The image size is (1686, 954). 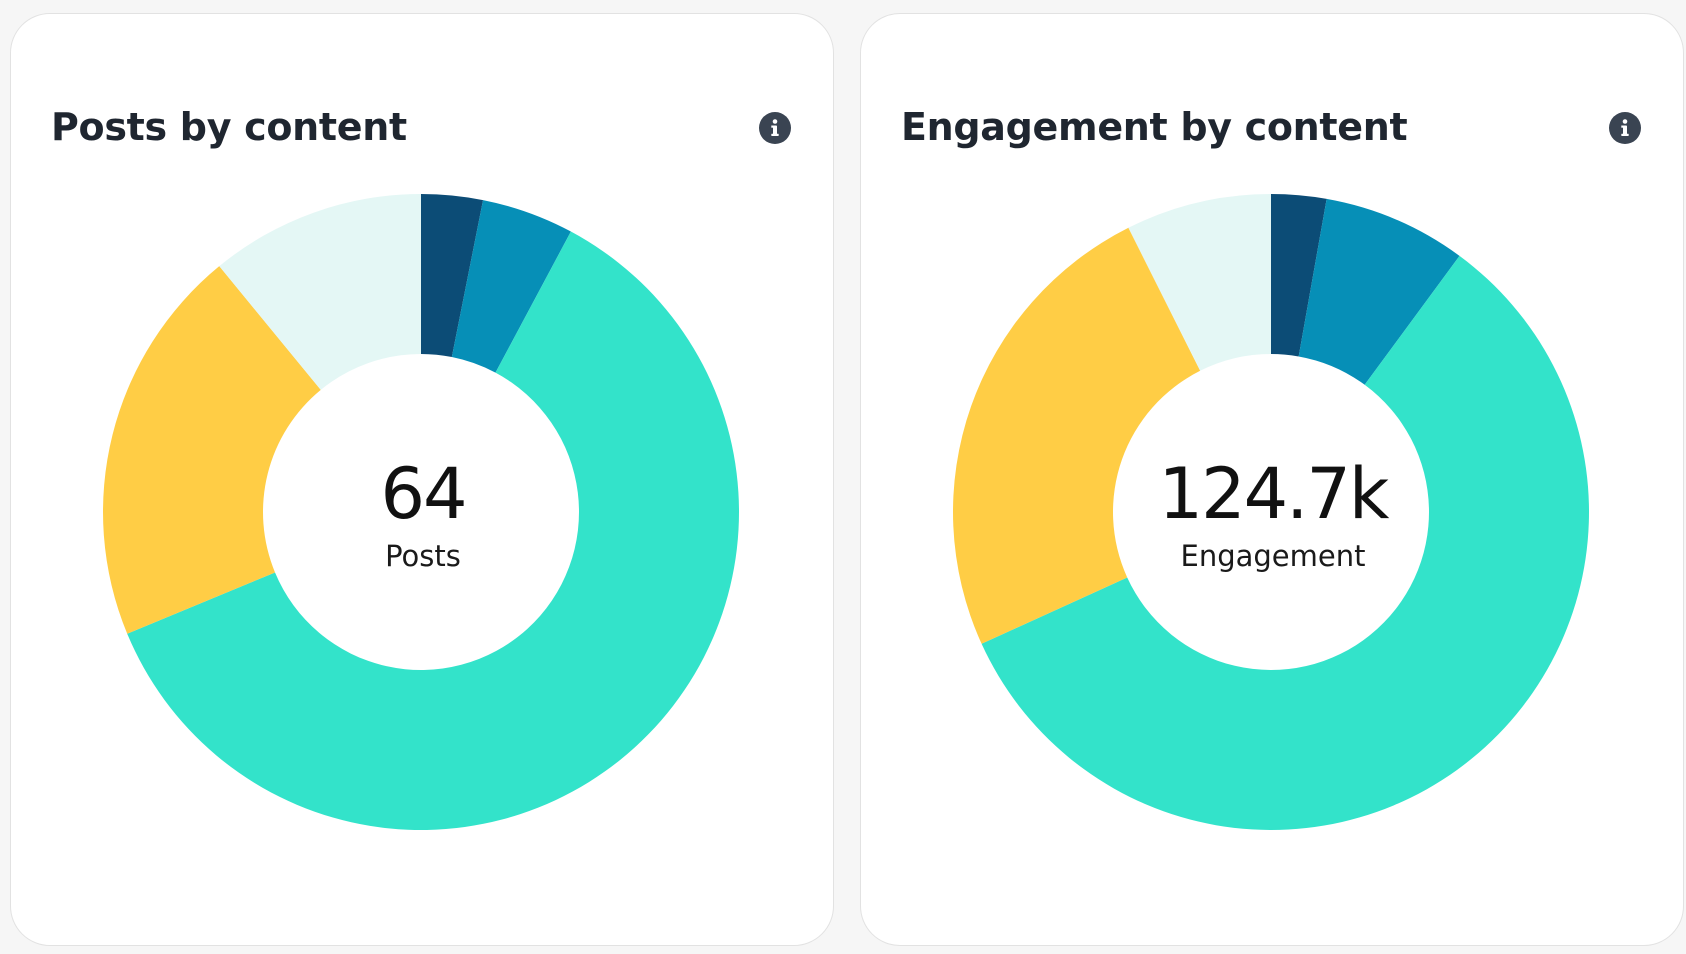 I want to click on card-title: Engagement by content, so click(x=1154, y=127).